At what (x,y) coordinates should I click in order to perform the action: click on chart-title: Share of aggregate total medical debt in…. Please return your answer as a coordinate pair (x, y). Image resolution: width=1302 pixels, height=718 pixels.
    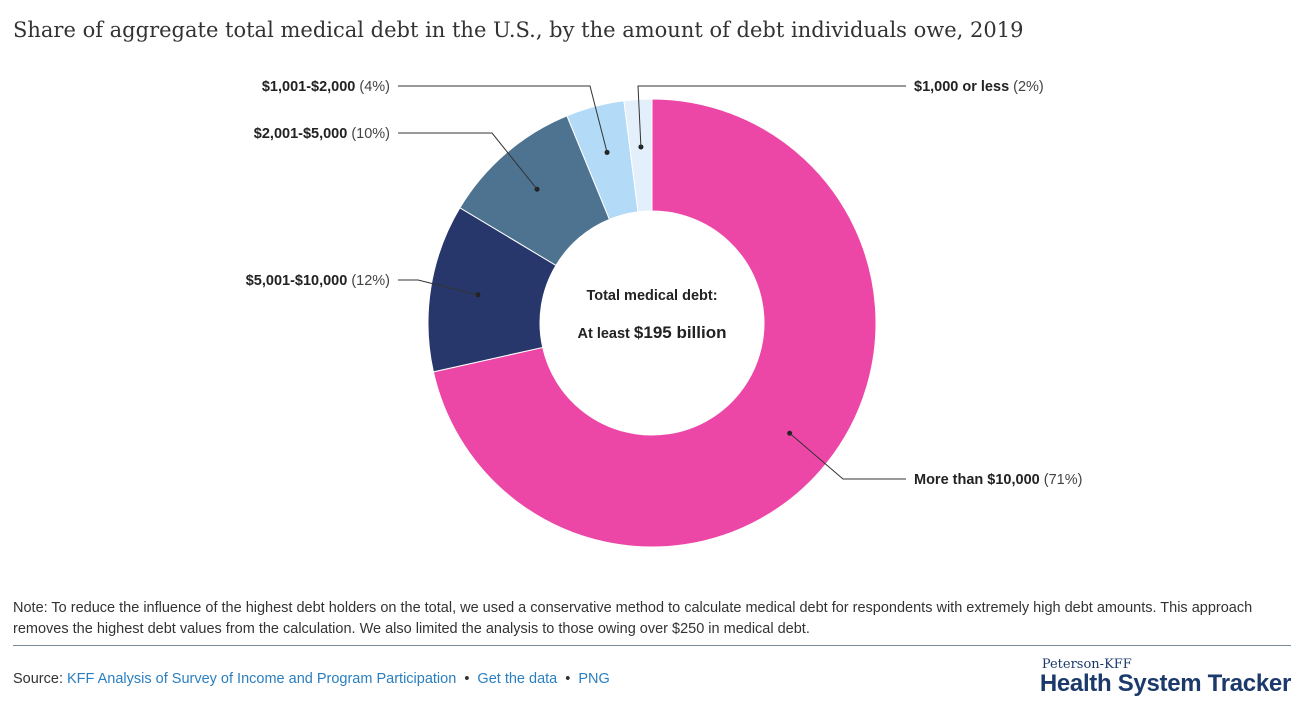
    Looking at the image, I should click on (518, 30).